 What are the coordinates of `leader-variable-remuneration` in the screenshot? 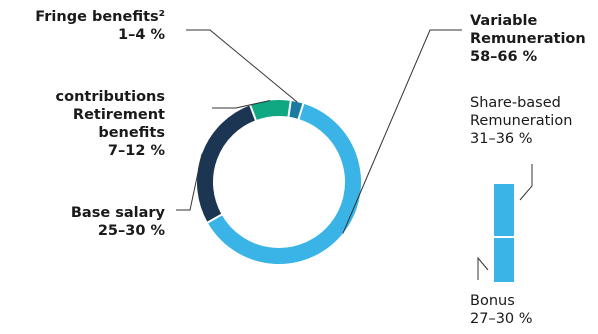 It's located at (402, 131).